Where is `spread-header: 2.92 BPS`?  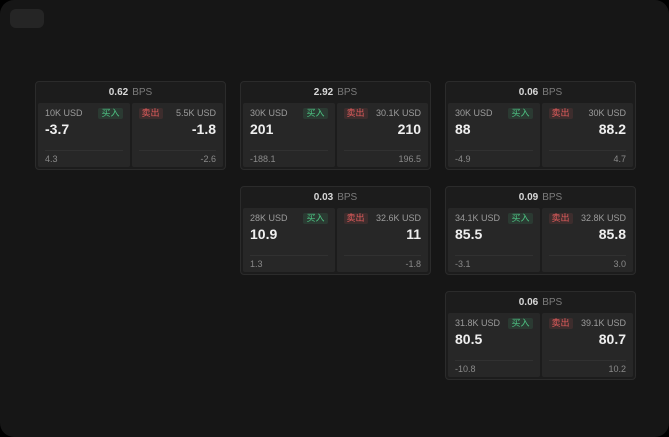 spread-header: 2.92 BPS is located at coordinates (335, 92).